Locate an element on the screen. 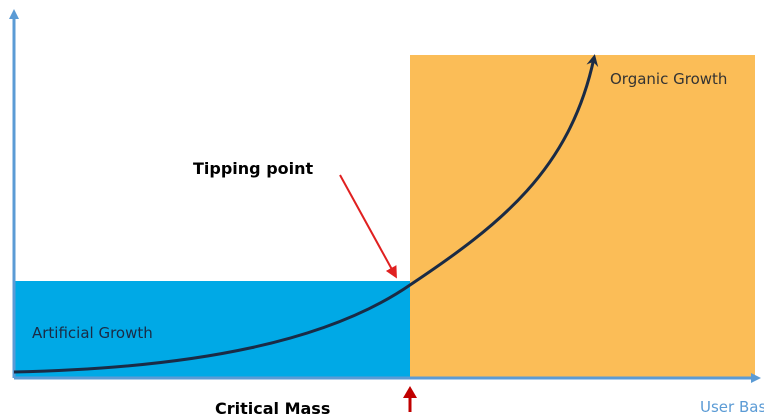 The image size is (764, 418). artificial-label: Artificial Growth is located at coordinates (92, 333).